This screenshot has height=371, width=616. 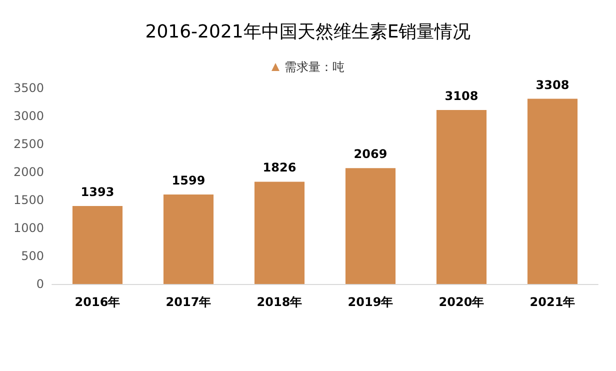 I want to click on y-tick-label: 0, so click(x=40, y=284).